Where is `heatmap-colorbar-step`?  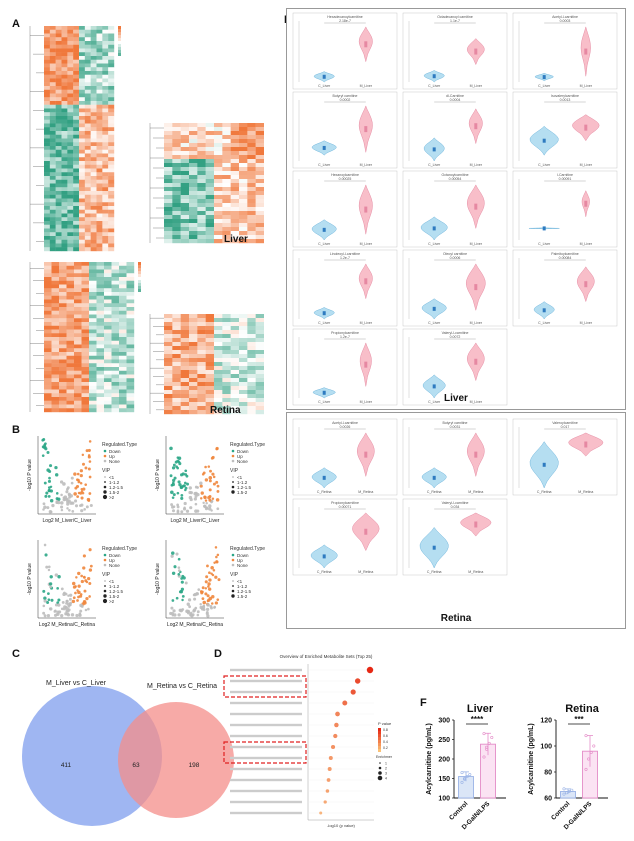 heatmap-colorbar-step is located at coordinates (119, 51).